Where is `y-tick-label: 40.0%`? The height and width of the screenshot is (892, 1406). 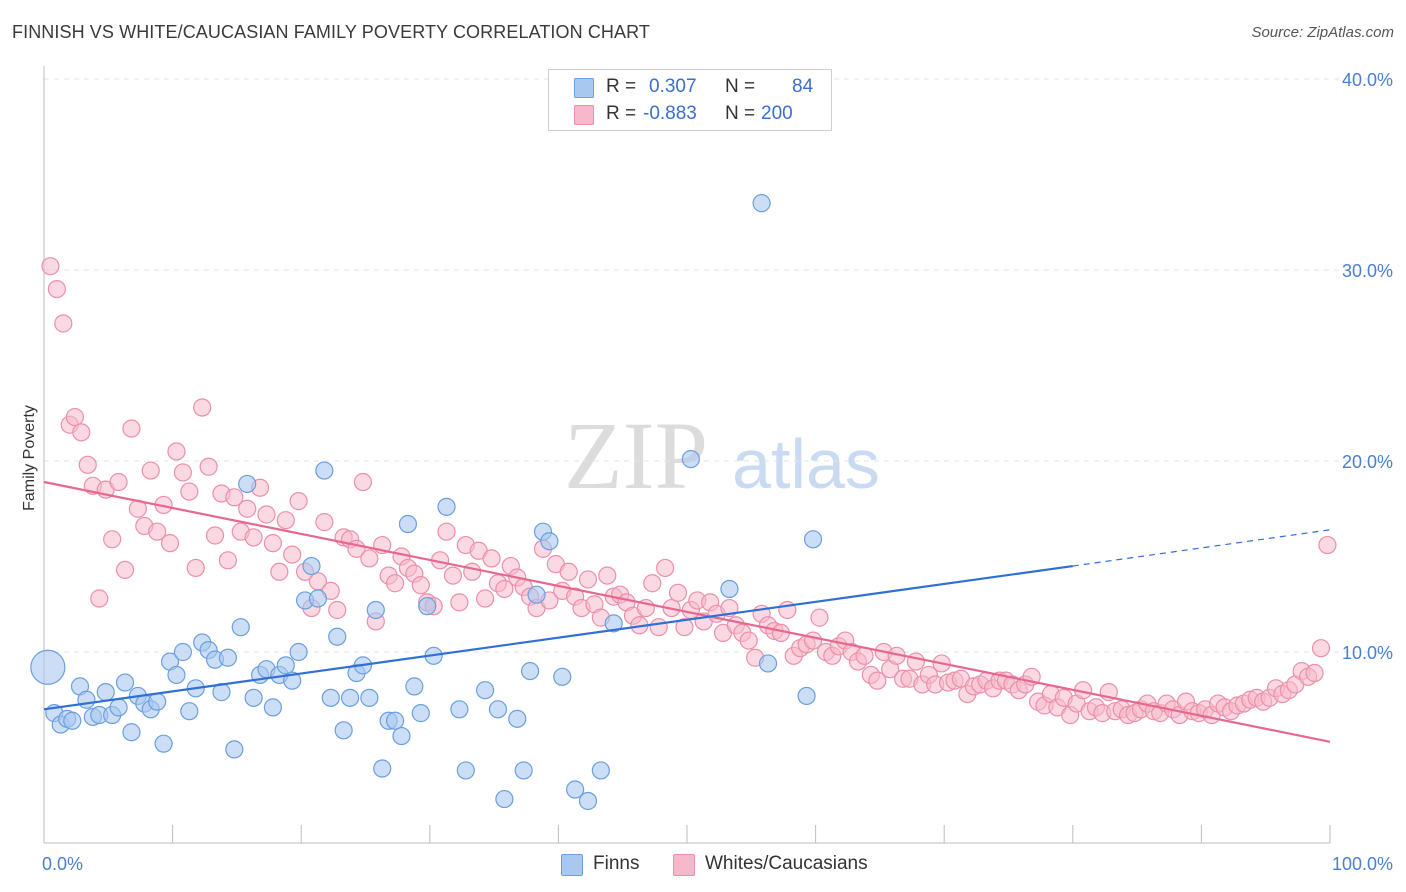
y-tick-label: 40.0% is located at coordinates (1367, 80).